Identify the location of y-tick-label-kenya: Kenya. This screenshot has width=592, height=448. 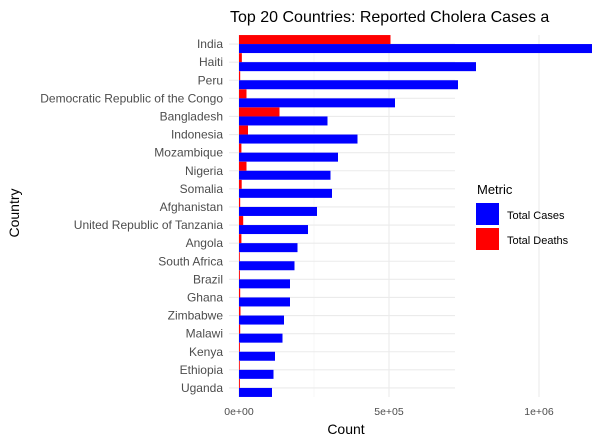
(206, 352).